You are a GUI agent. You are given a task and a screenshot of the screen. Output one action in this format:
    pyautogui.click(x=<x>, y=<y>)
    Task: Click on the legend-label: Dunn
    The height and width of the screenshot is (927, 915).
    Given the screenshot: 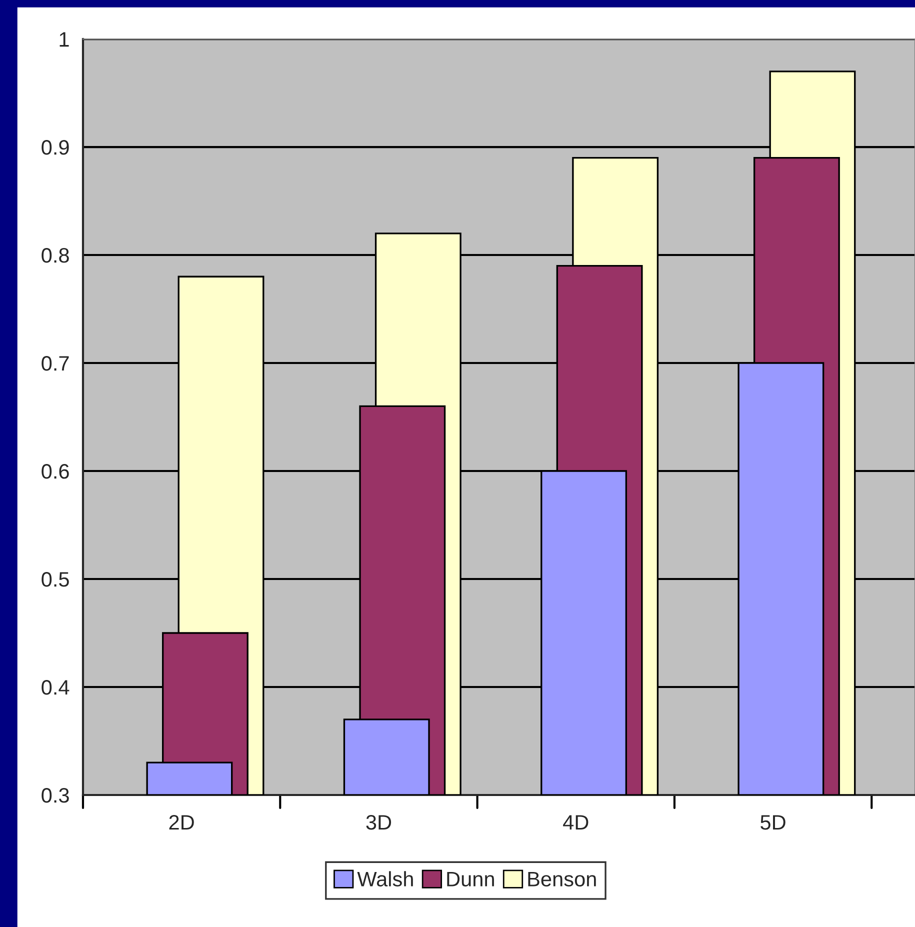 What is the action you would take?
    pyautogui.click(x=470, y=879)
    